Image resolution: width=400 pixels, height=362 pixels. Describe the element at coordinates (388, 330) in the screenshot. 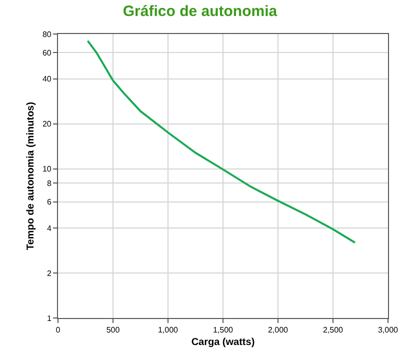

I see `x-tick-label: 3,000` at that location.